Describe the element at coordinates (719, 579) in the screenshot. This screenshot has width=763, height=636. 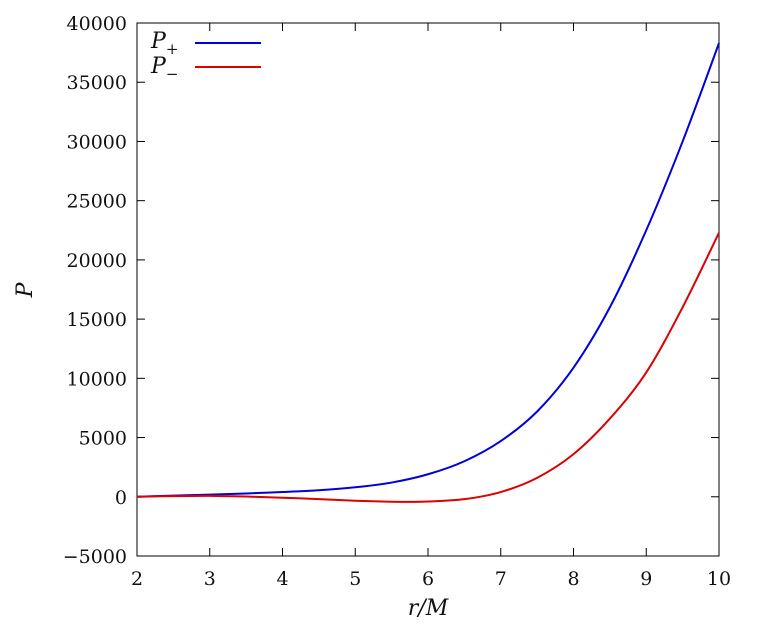
I see `x-tick-label: 10` at that location.